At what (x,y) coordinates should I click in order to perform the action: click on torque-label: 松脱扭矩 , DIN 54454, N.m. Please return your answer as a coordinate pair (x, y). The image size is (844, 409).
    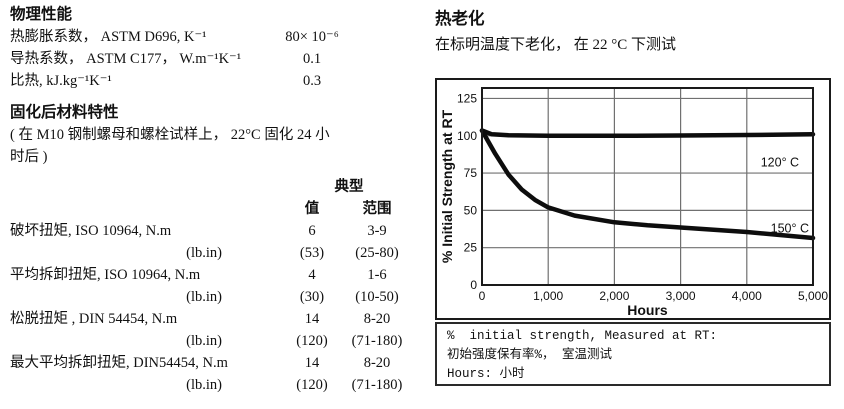
    Looking at the image, I should click on (94, 319).